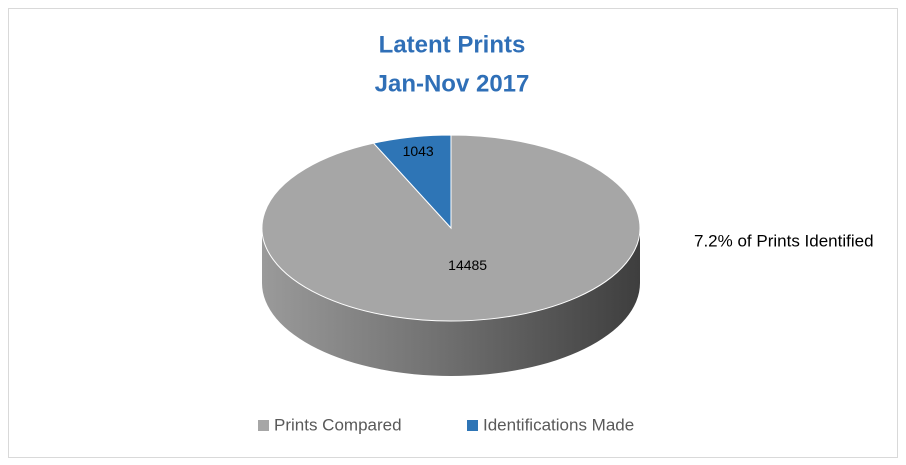 The width and height of the screenshot is (906, 465). What do you see at coordinates (784, 240) in the screenshot?
I see `annotation: 7.2% of Prints Identified` at bounding box center [784, 240].